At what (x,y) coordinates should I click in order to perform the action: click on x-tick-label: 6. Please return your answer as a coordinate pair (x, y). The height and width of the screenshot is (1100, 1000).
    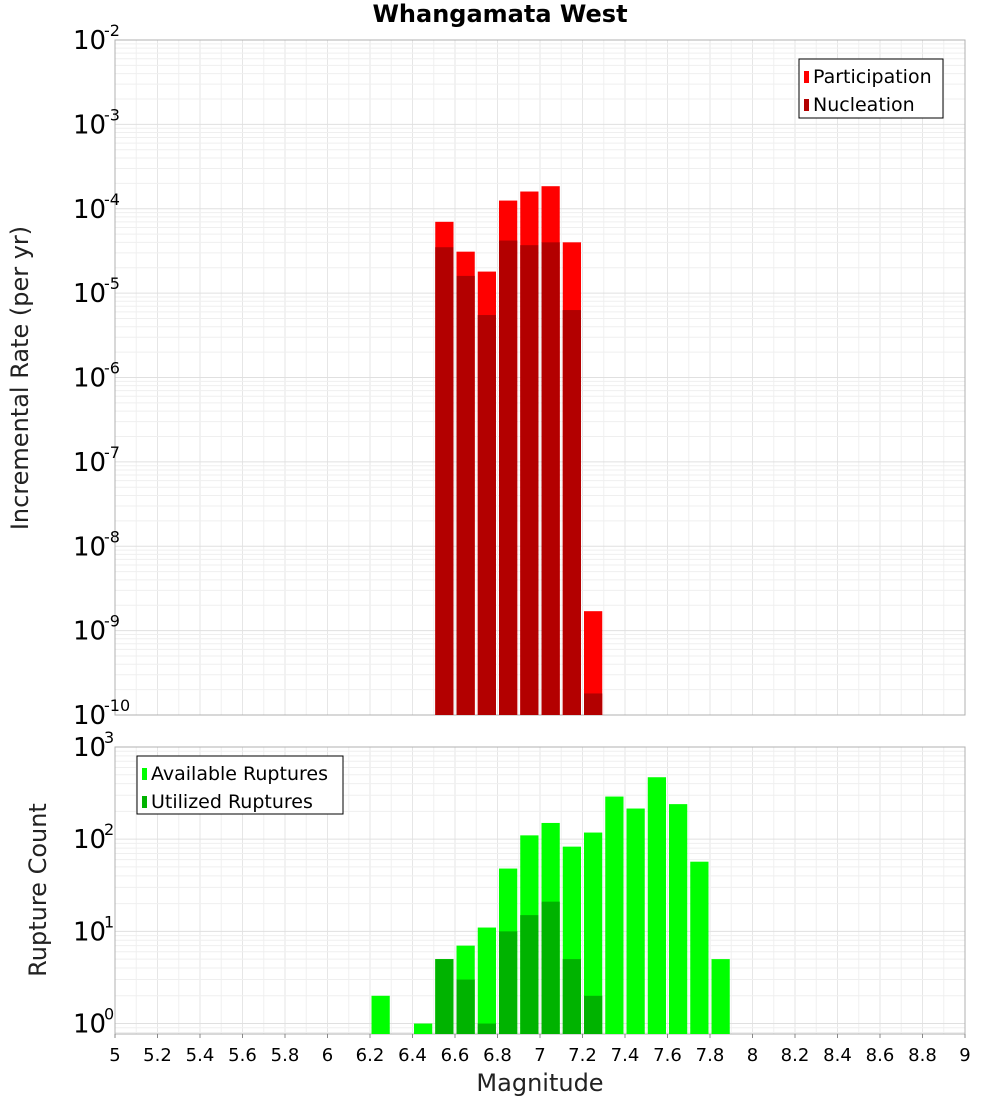
    Looking at the image, I should click on (327, 1055).